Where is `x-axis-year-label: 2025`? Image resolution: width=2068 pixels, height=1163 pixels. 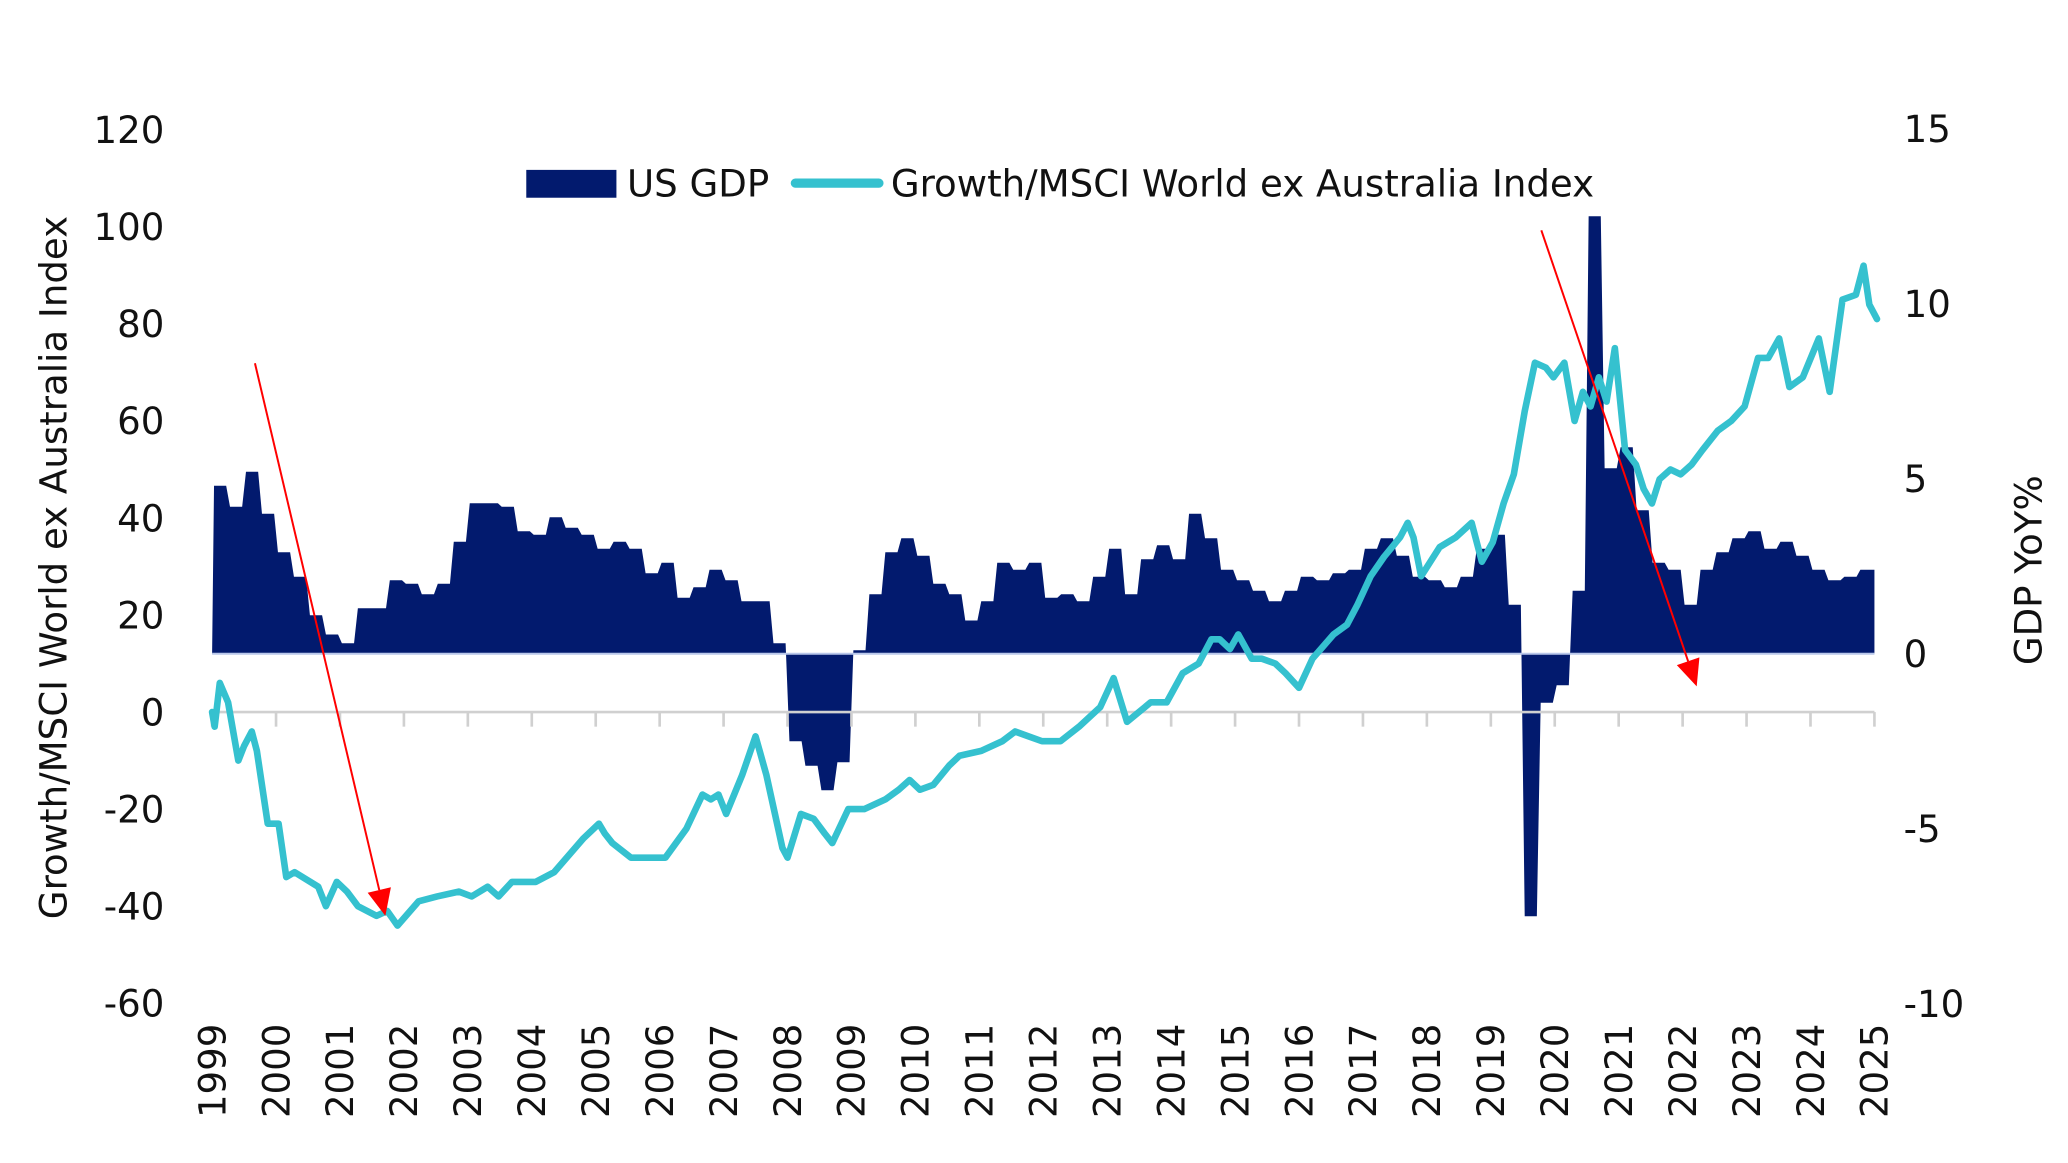
x-axis-year-label: 2025 is located at coordinates (1875, 1071).